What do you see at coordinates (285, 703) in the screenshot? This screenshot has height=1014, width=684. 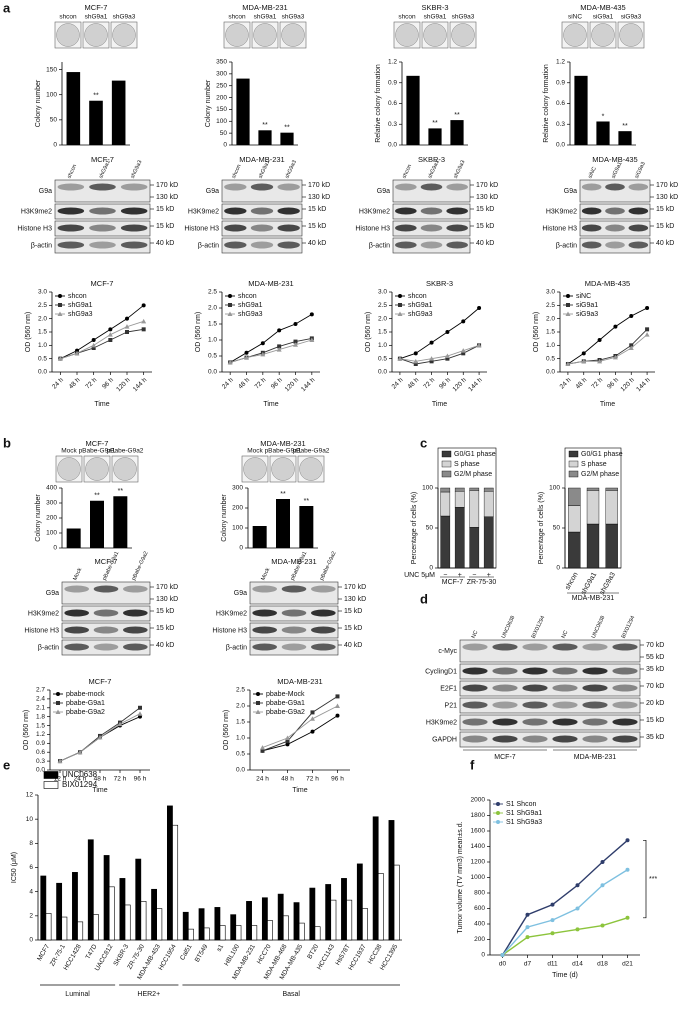 I see `legend-label: pbabe-G9a1` at bounding box center [285, 703].